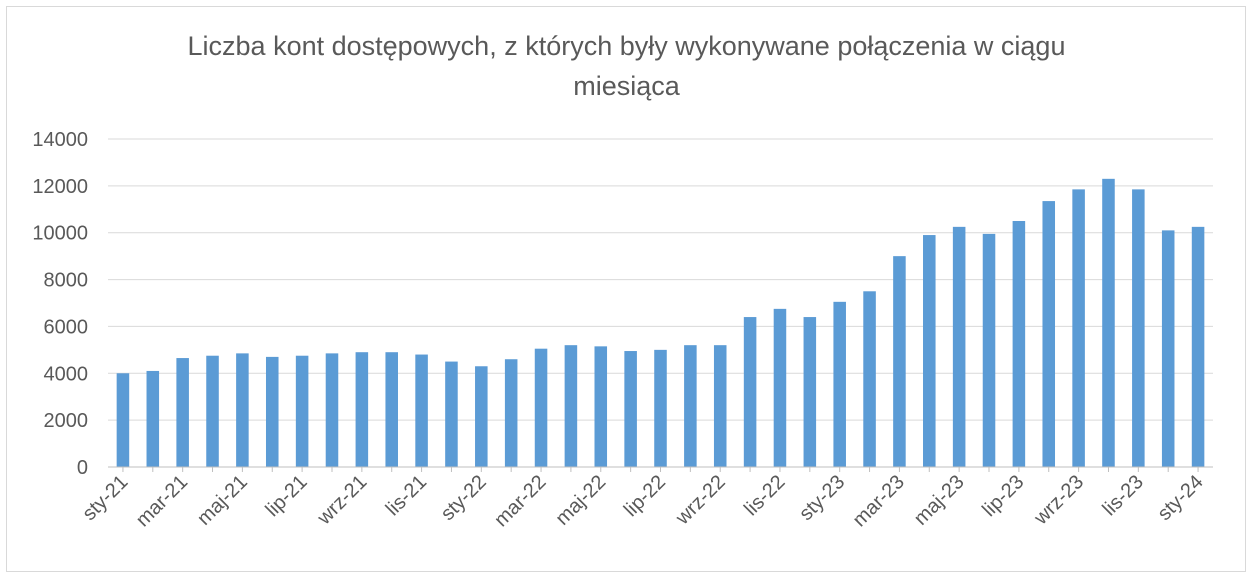  What do you see at coordinates (342, 500) in the screenshot?
I see `x-tick-label: wrz-21` at bounding box center [342, 500].